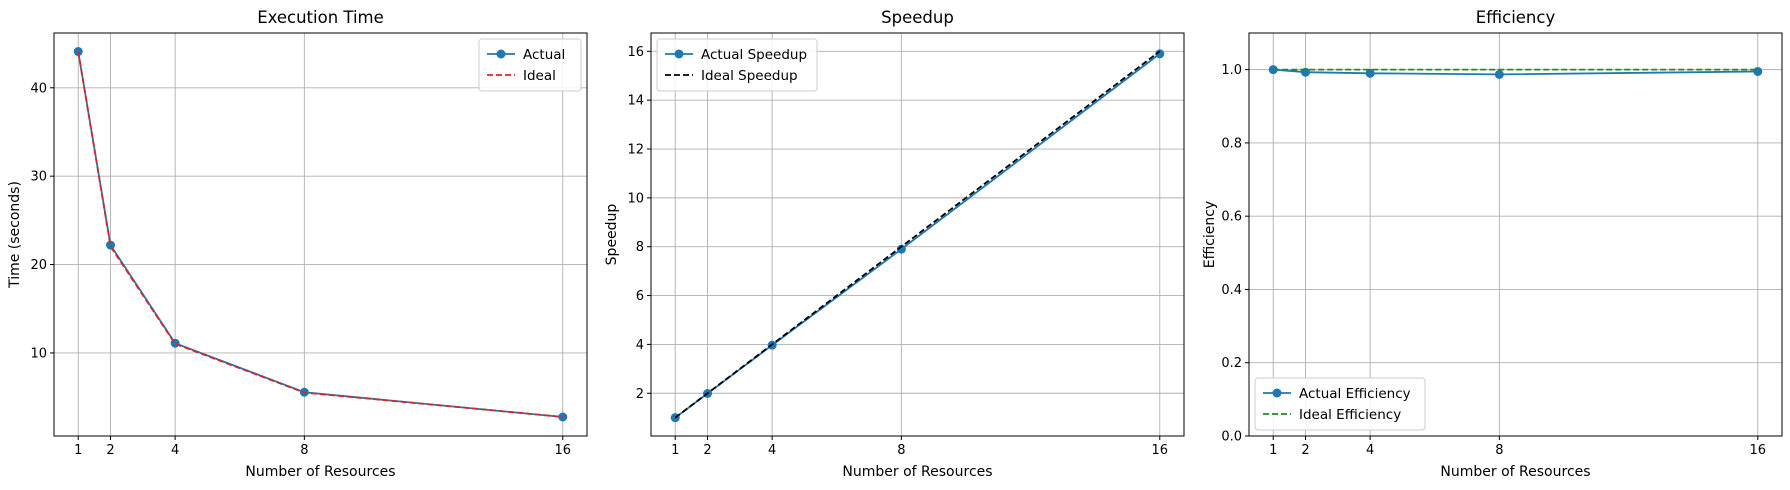 The height and width of the screenshot is (490, 1790). Describe the element at coordinates (754, 55) in the screenshot. I see `legend-label-actual: Actual Speedup` at that location.